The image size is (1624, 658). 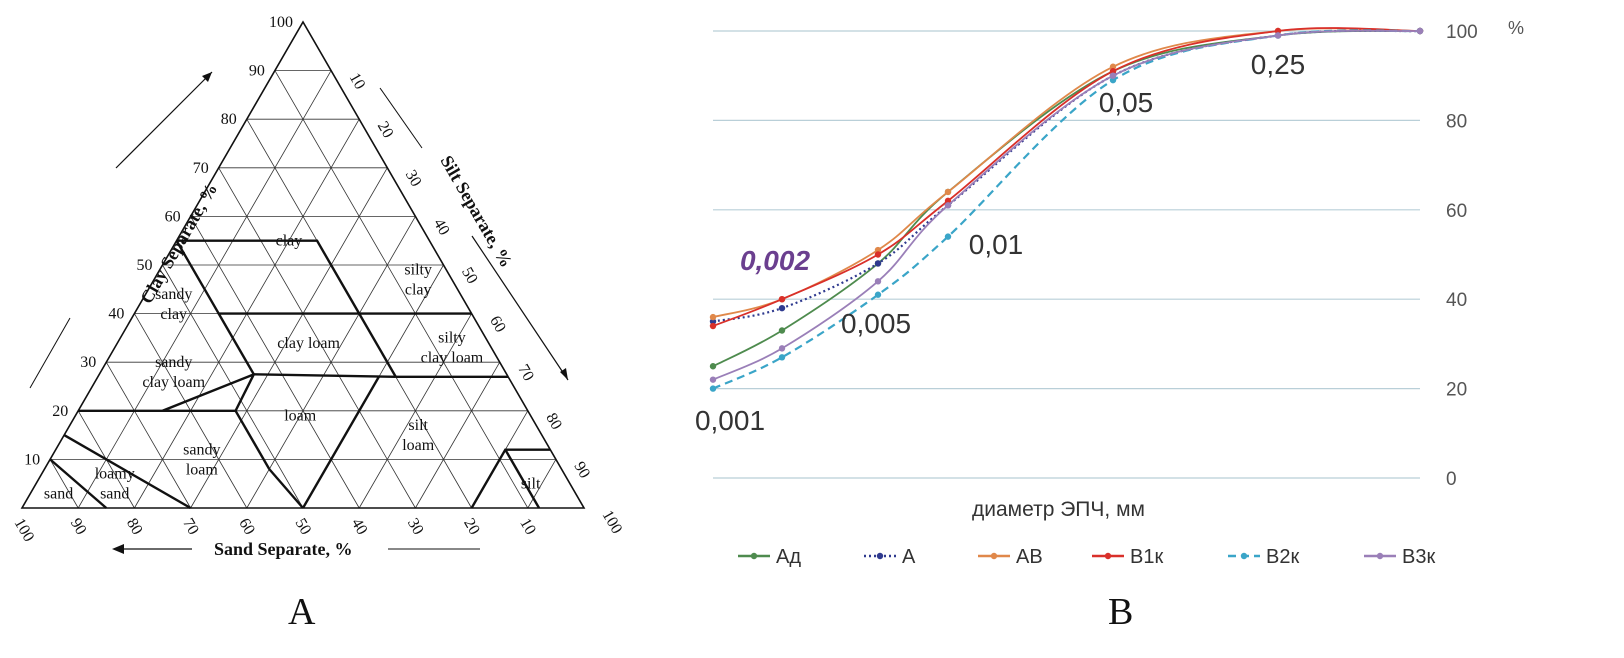 I want to click on y-tick-label: 80, so click(x=1456, y=121).